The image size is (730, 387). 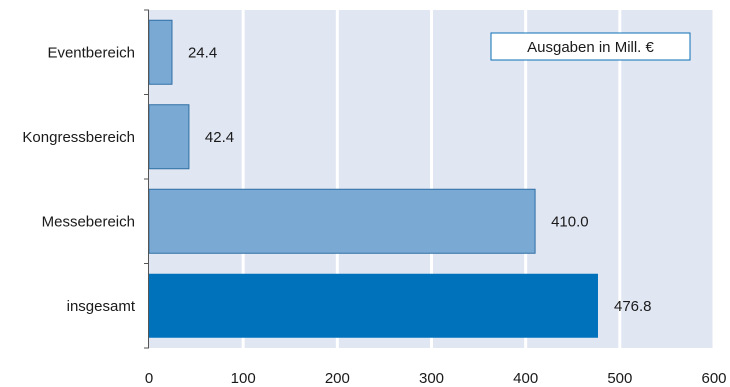 I want to click on bar-insgesamt, so click(x=373, y=305).